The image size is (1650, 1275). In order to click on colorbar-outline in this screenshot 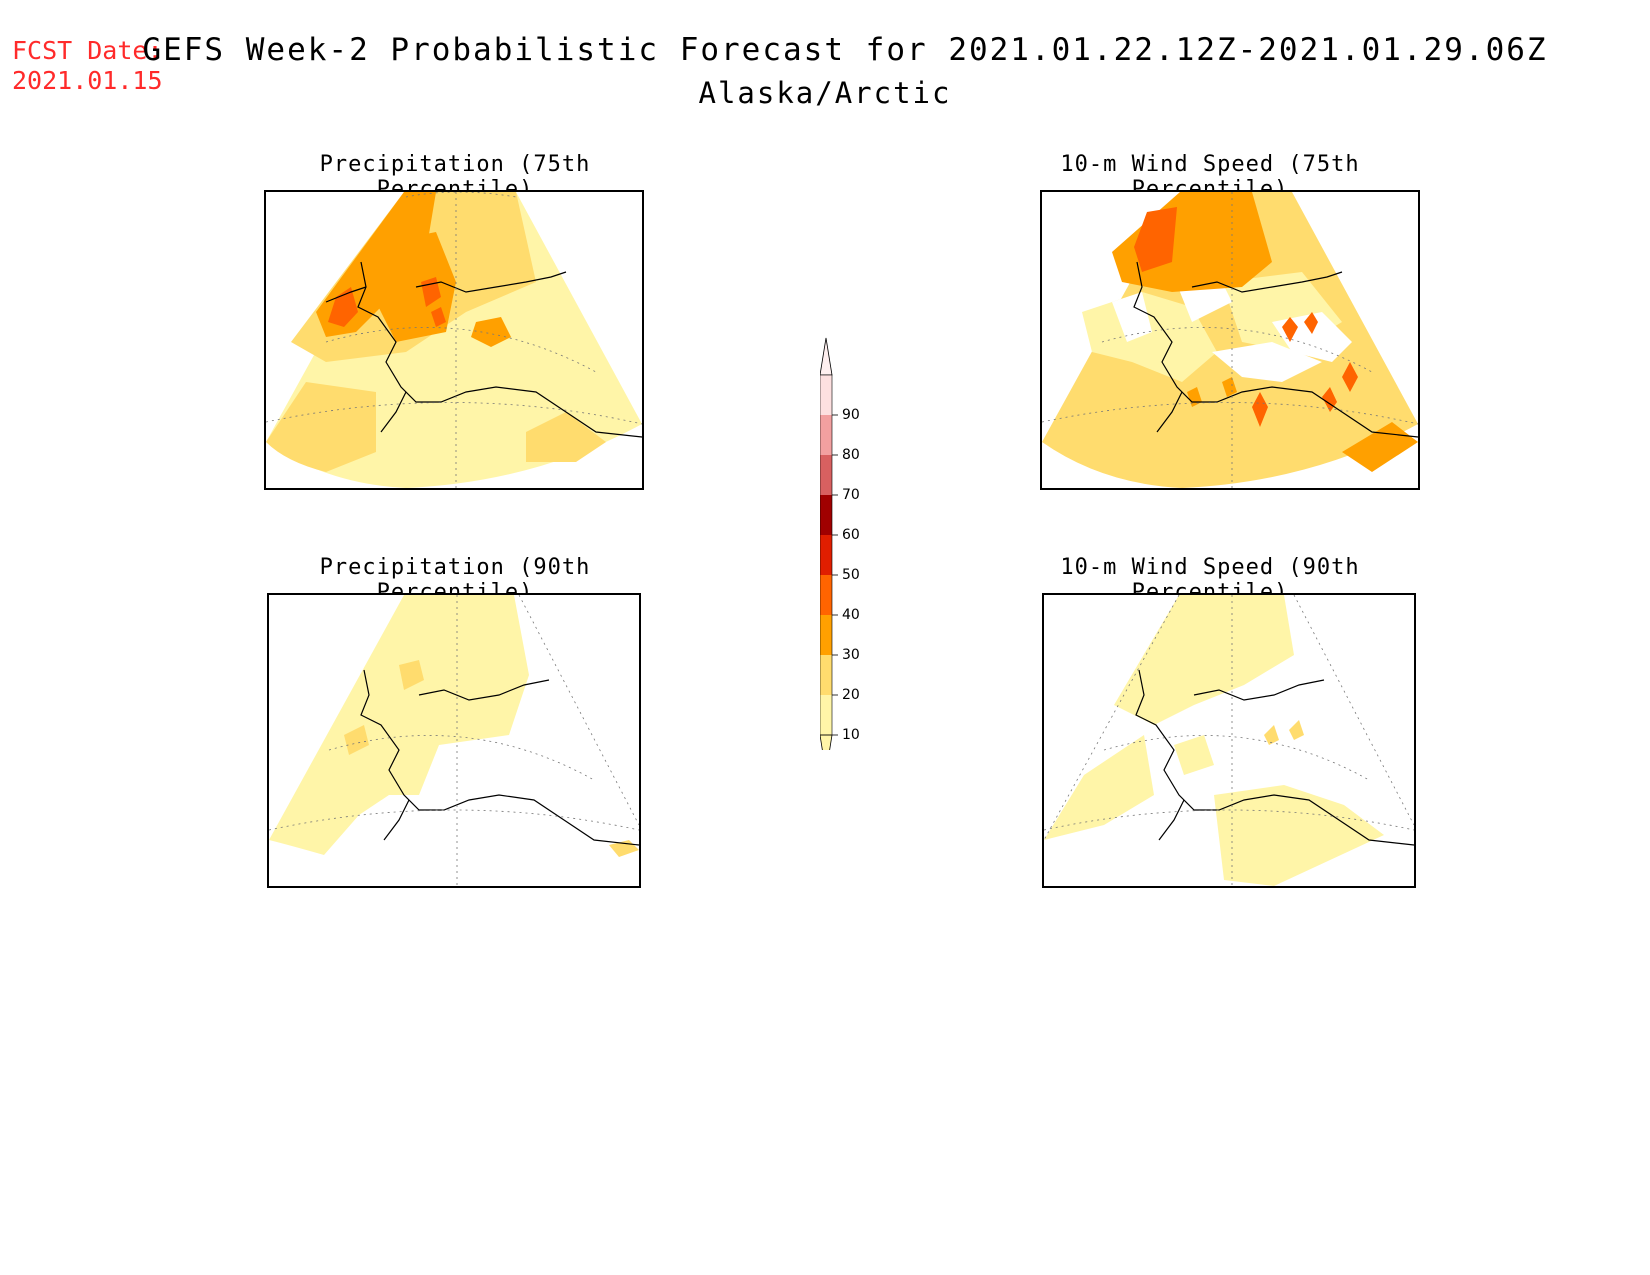, I will do `click(826, 555)`.